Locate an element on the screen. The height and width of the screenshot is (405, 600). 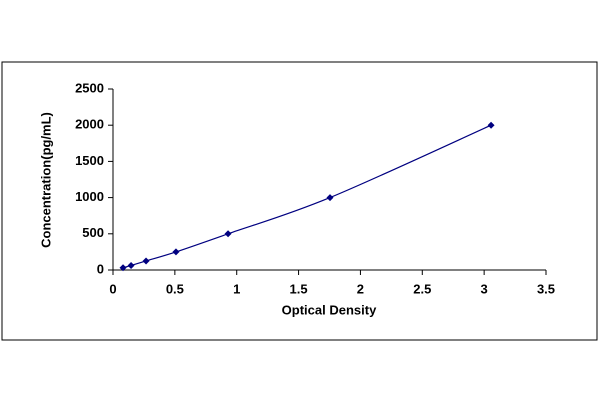
y-tick-label: 2500 is located at coordinates (89, 87).